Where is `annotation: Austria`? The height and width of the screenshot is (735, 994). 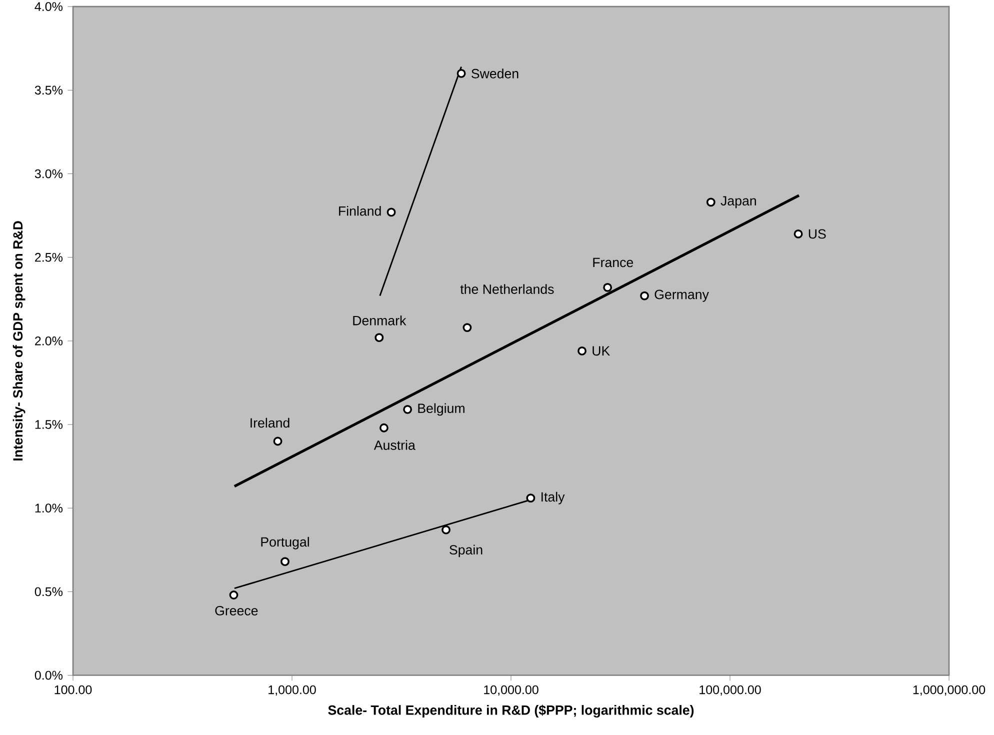 annotation: Austria is located at coordinates (395, 445).